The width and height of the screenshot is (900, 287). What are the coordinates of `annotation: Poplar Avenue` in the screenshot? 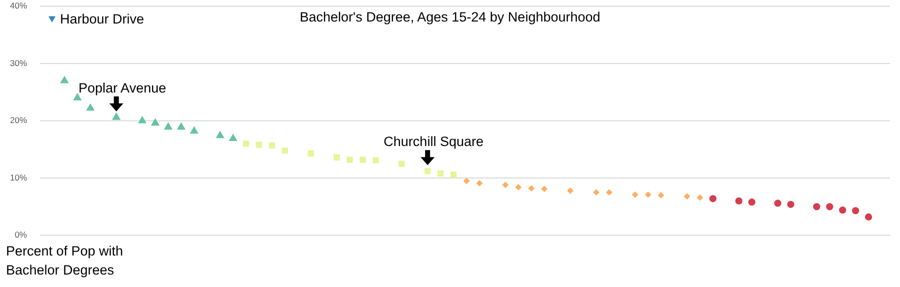 It's located at (122, 88).